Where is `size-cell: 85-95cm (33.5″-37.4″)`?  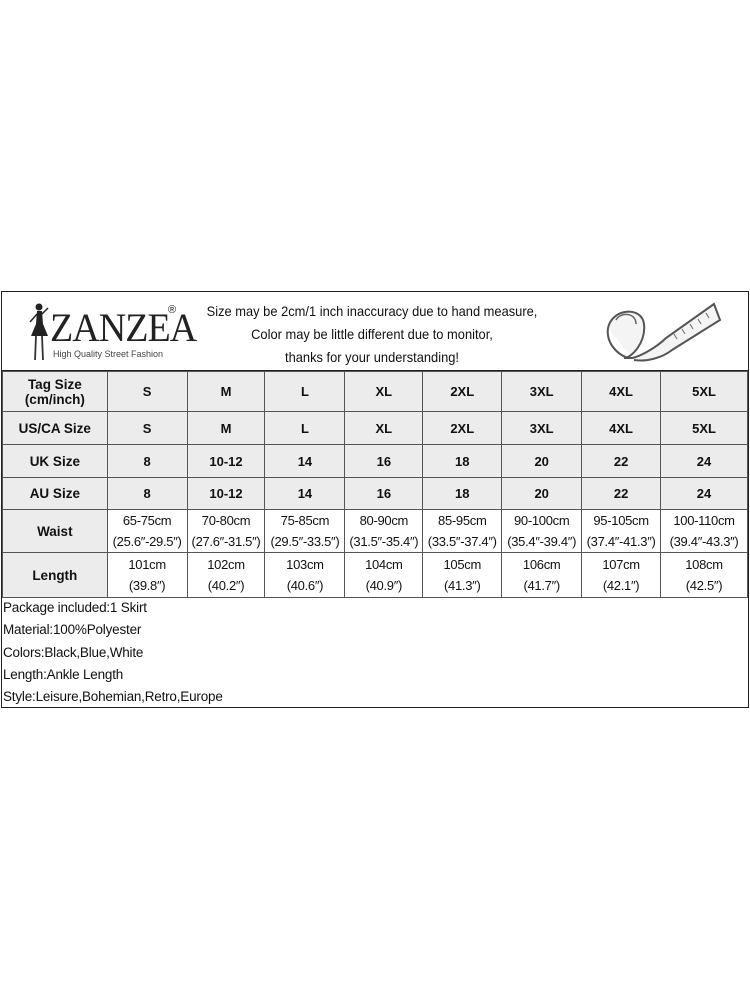
size-cell: 85-95cm (33.5″-37.4″) is located at coordinates (462, 531).